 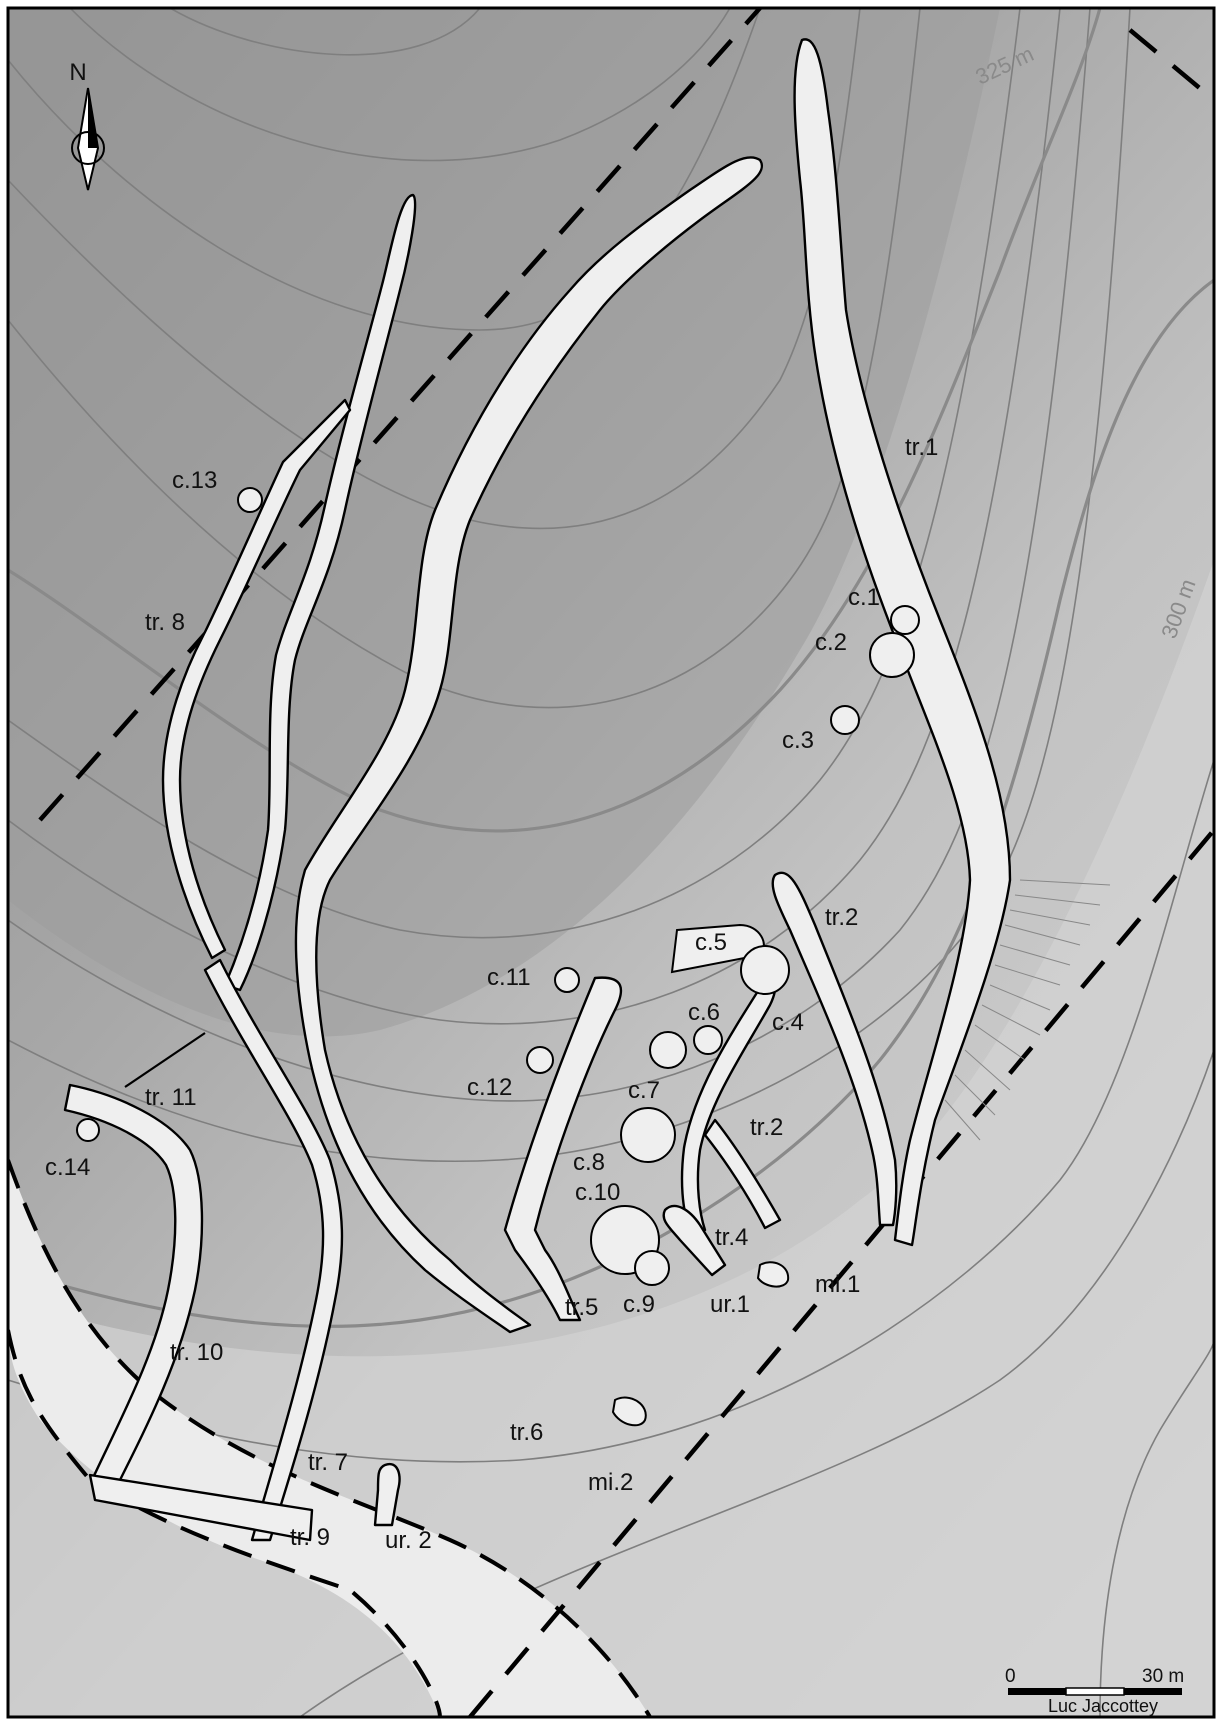 What do you see at coordinates (841, 917) in the screenshot?
I see `label-tr2-upper: tr.2` at bounding box center [841, 917].